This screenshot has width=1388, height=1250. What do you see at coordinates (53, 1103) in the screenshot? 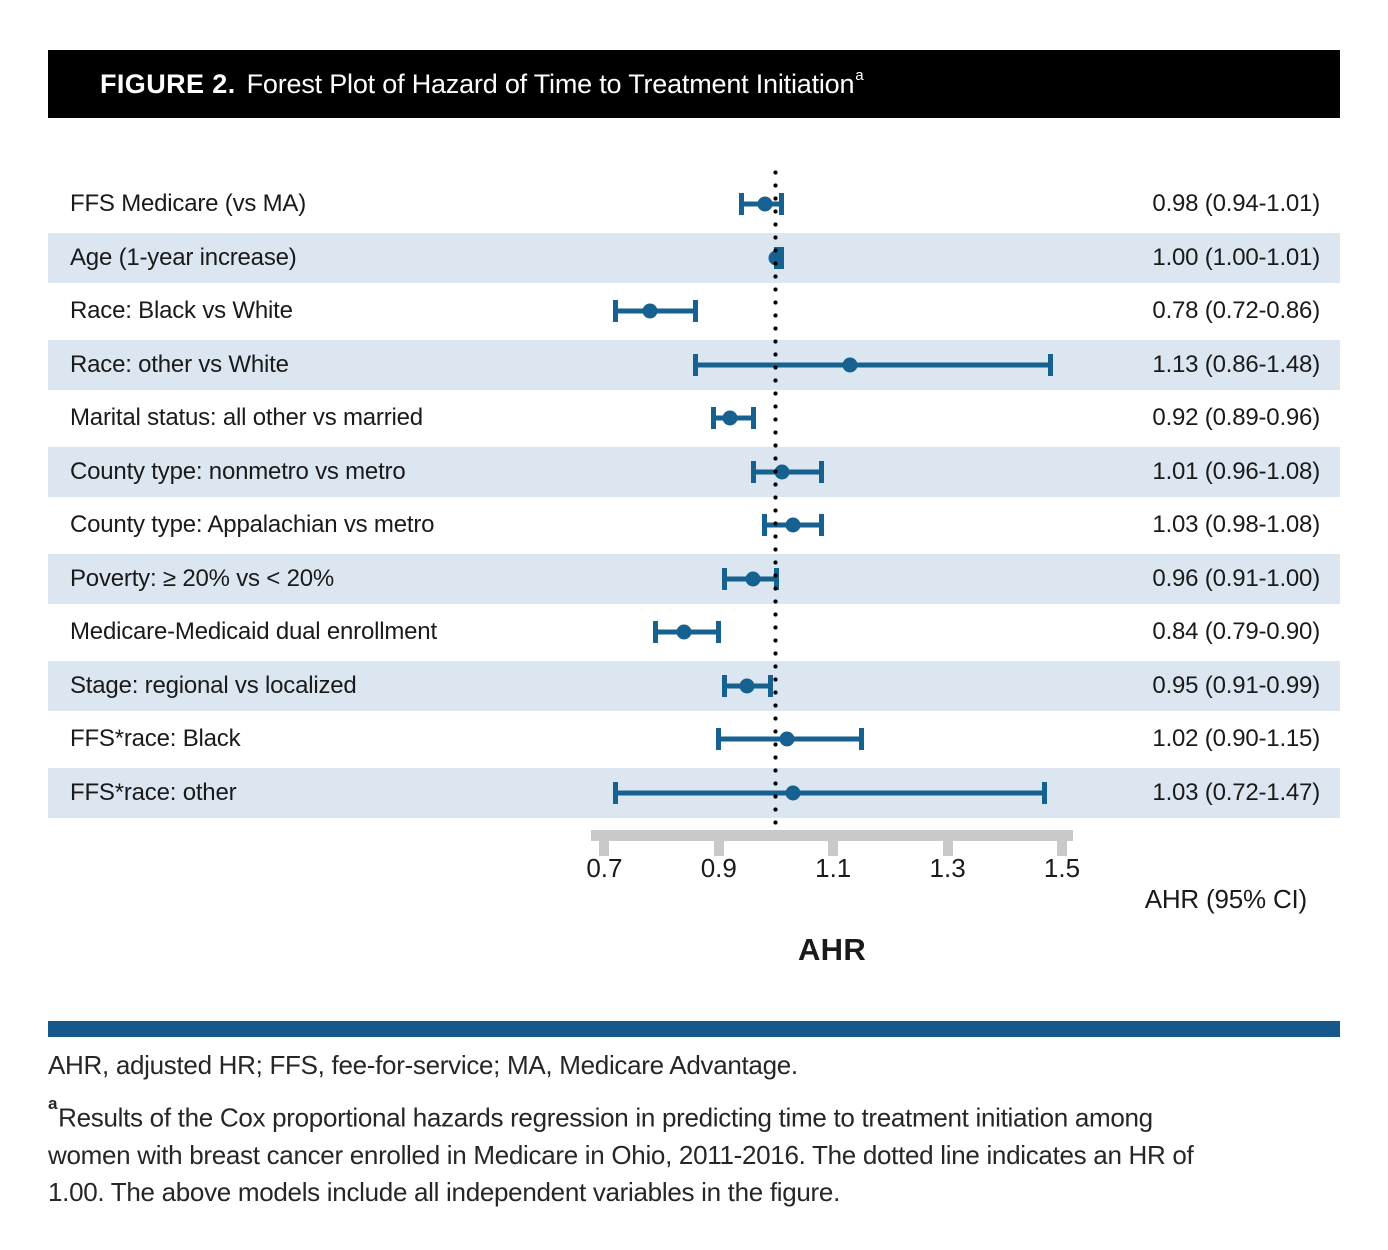
I see `footnote-marker: a` at bounding box center [53, 1103].